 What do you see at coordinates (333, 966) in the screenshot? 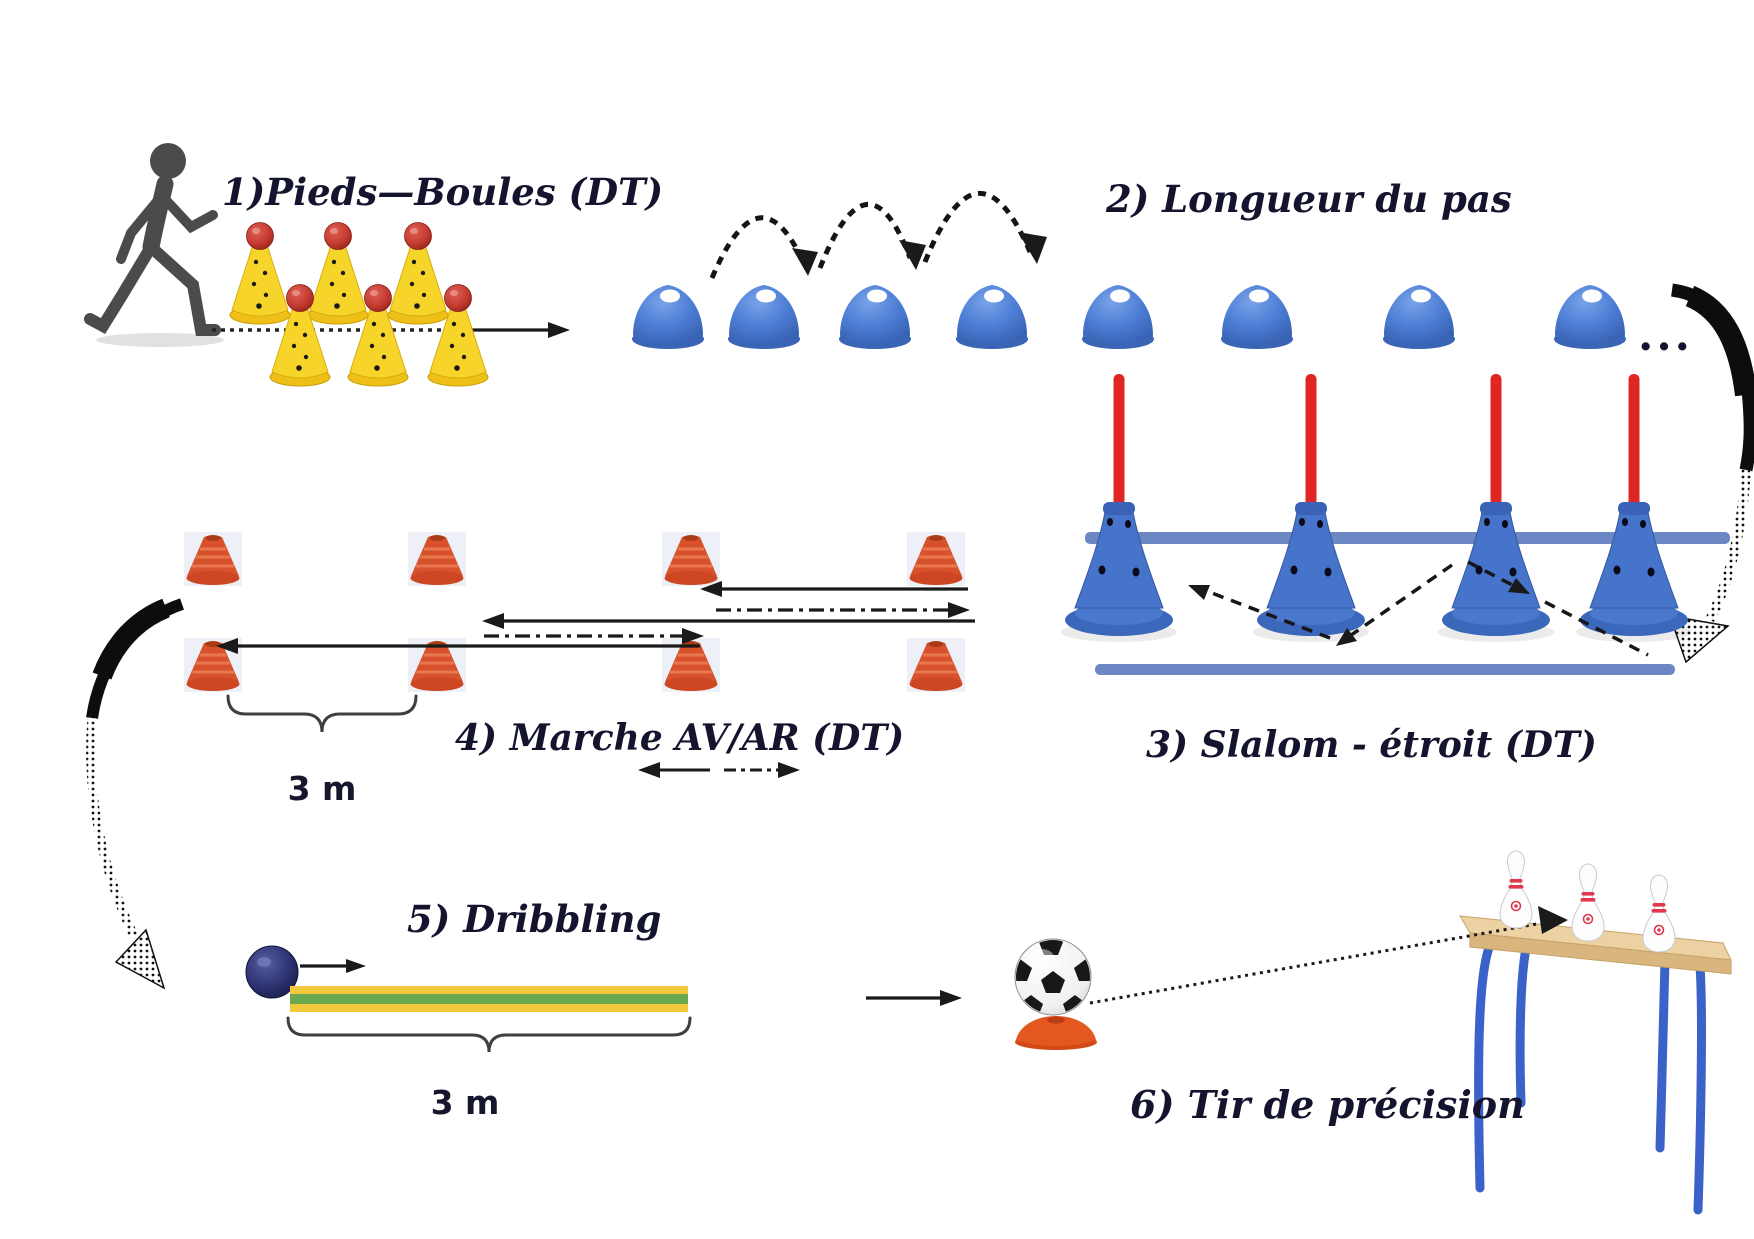
I see `dribble-direction-arrow` at bounding box center [333, 966].